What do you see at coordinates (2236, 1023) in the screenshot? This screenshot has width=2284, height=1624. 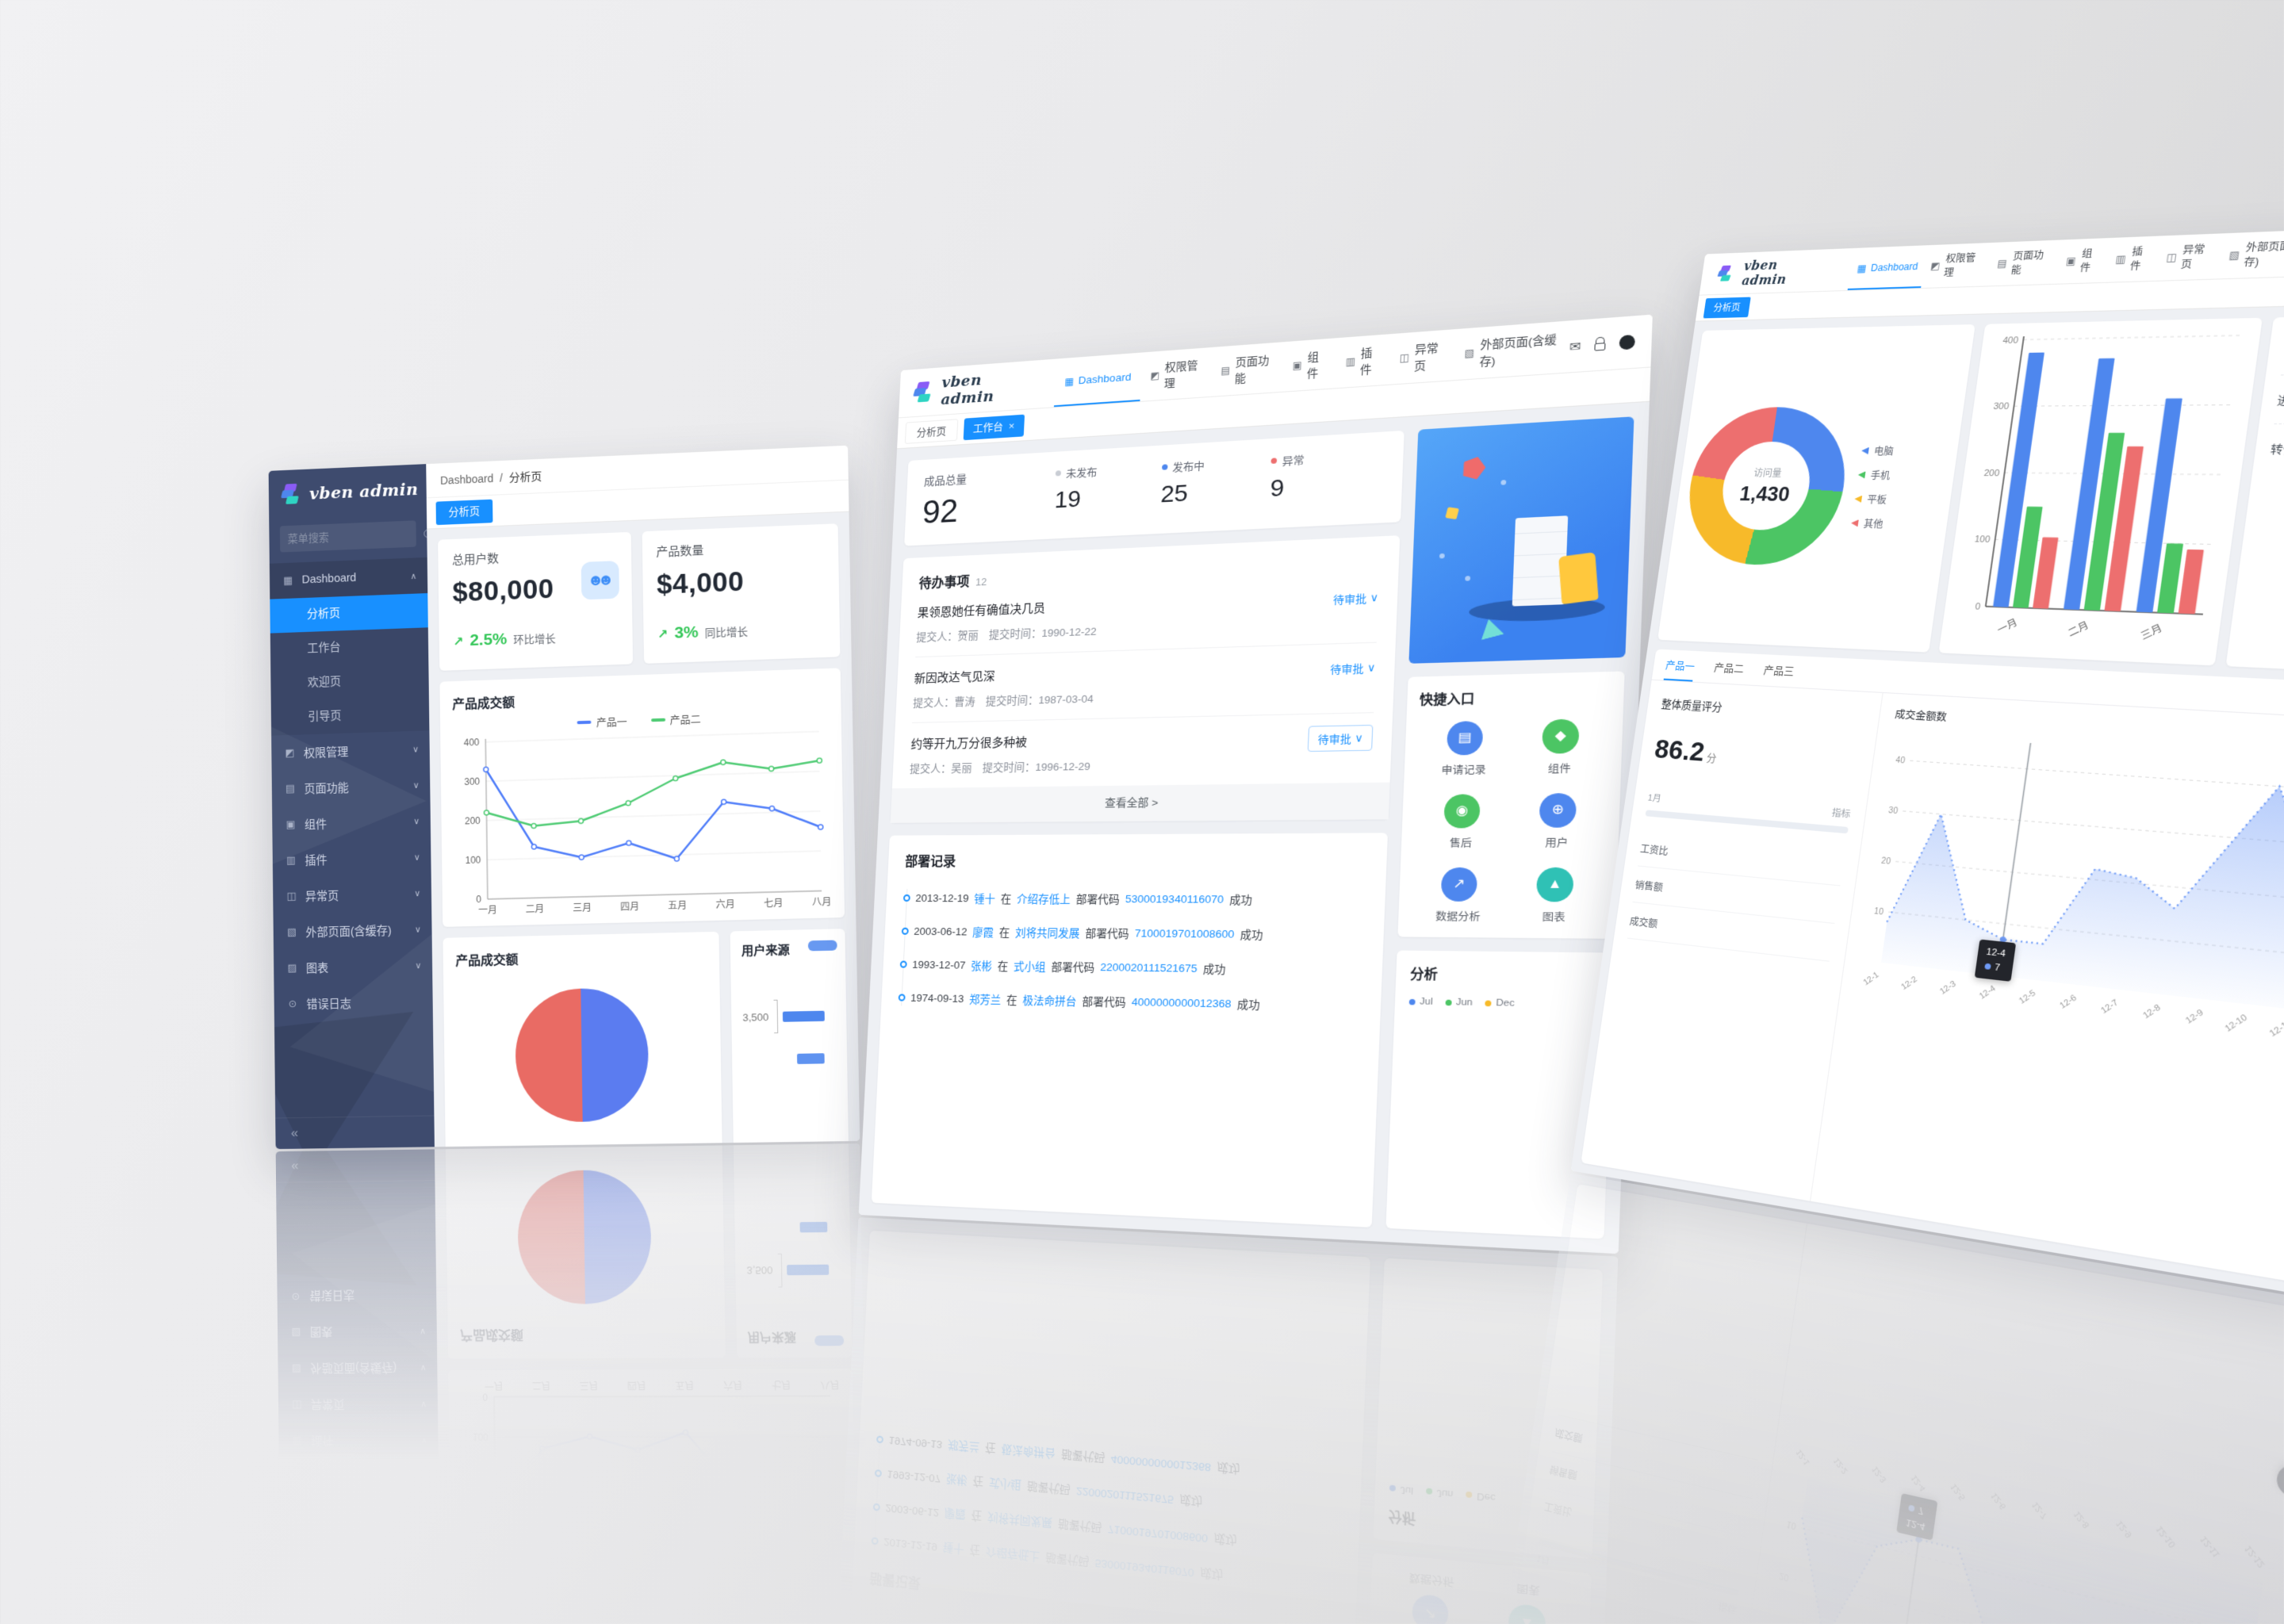 I see `svg-text: 12-10` at bounding box center [2236, 1023].